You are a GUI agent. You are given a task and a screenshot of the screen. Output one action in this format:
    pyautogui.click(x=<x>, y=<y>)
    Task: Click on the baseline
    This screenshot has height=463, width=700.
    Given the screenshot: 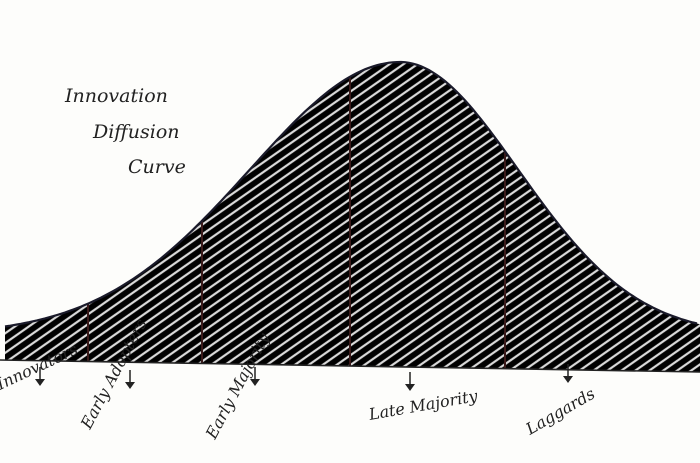 What is the action you would take?
    pyautogui.click(x=350, y=366)
    